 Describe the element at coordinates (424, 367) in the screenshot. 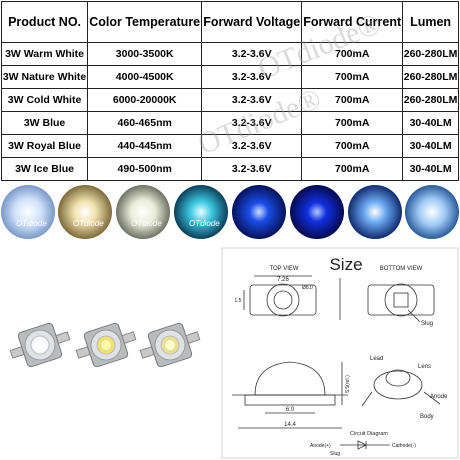

I see `part-label: Lens` at that location.